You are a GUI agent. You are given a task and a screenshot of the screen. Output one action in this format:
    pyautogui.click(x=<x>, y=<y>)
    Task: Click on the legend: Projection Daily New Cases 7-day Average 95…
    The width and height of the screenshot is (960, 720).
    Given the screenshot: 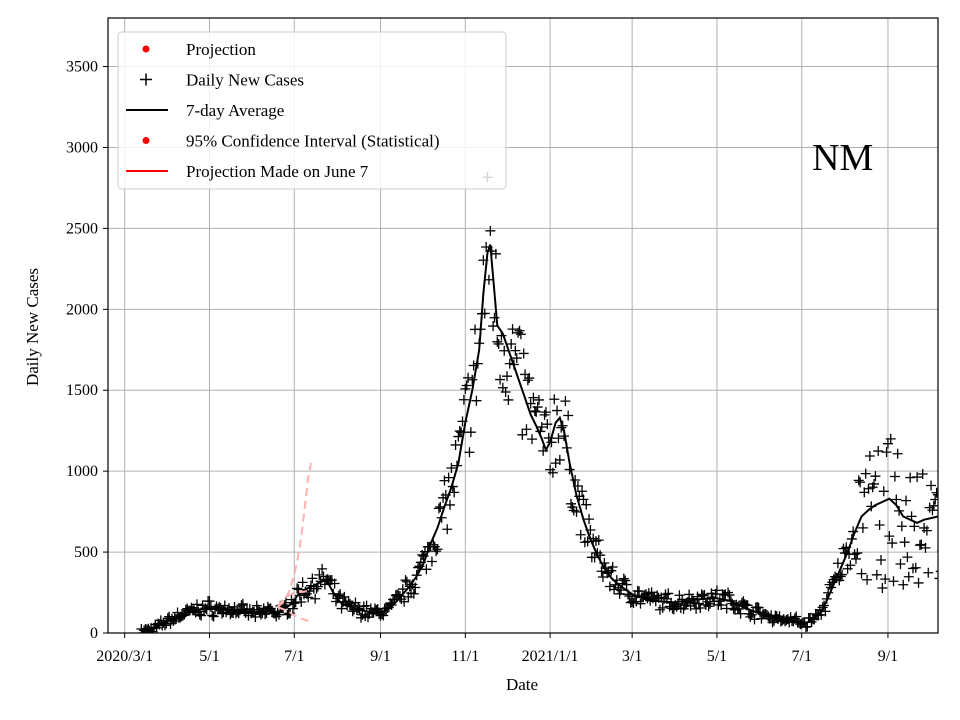 What is the action you would take?
    pyautogui.click(x=312, y=110)
    